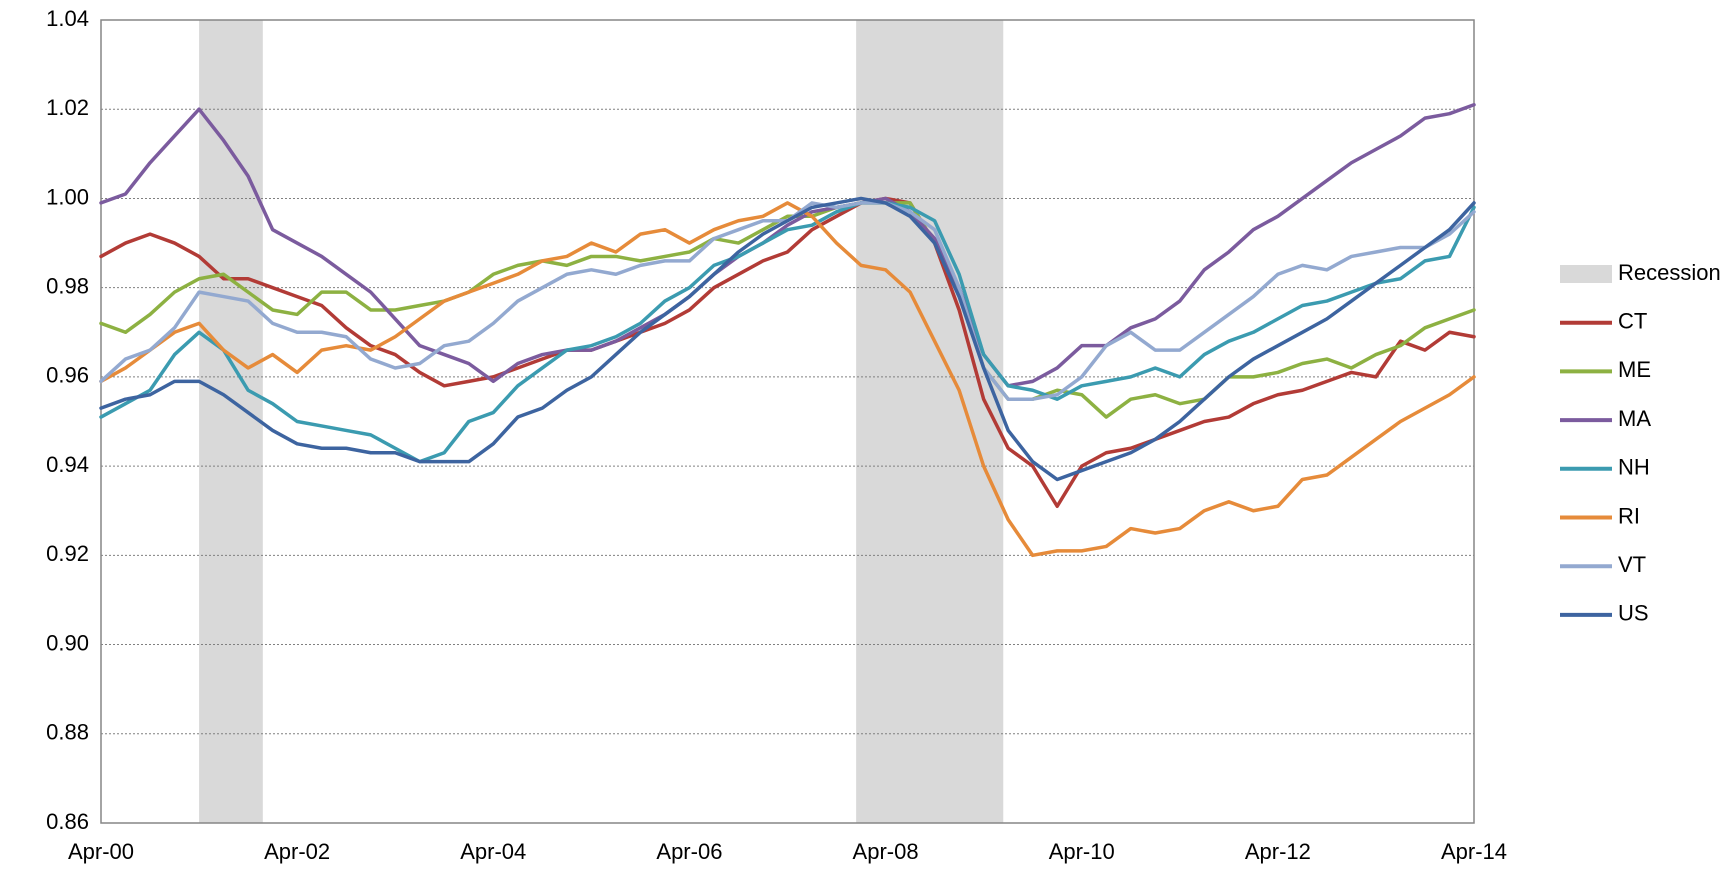 Image resolution: width=1731 pixels, height=878 pixels. Describe the element at coordinates (67, 821) in the screenshot. I see `y-tick-label: 0.86` at that location.